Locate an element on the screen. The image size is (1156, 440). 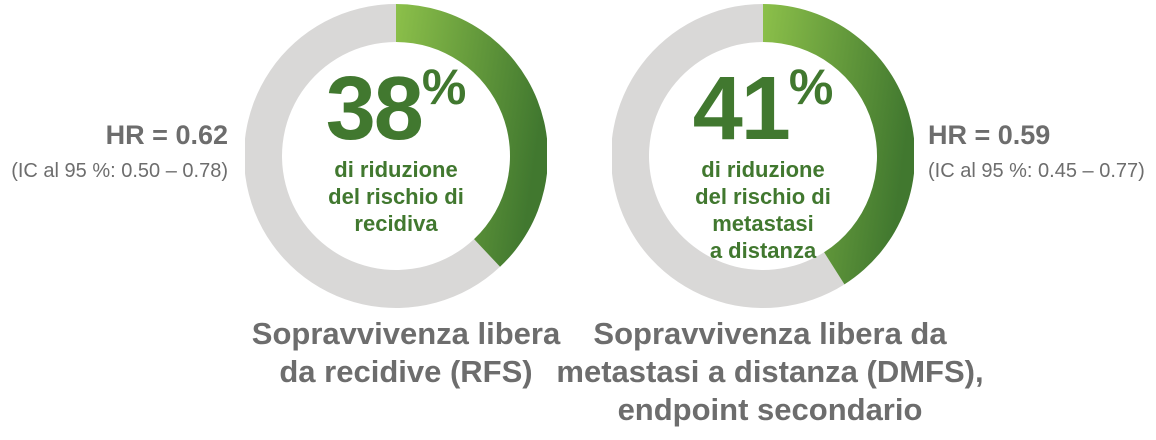
description-line: a distanza is located at coordinates (763, 250).